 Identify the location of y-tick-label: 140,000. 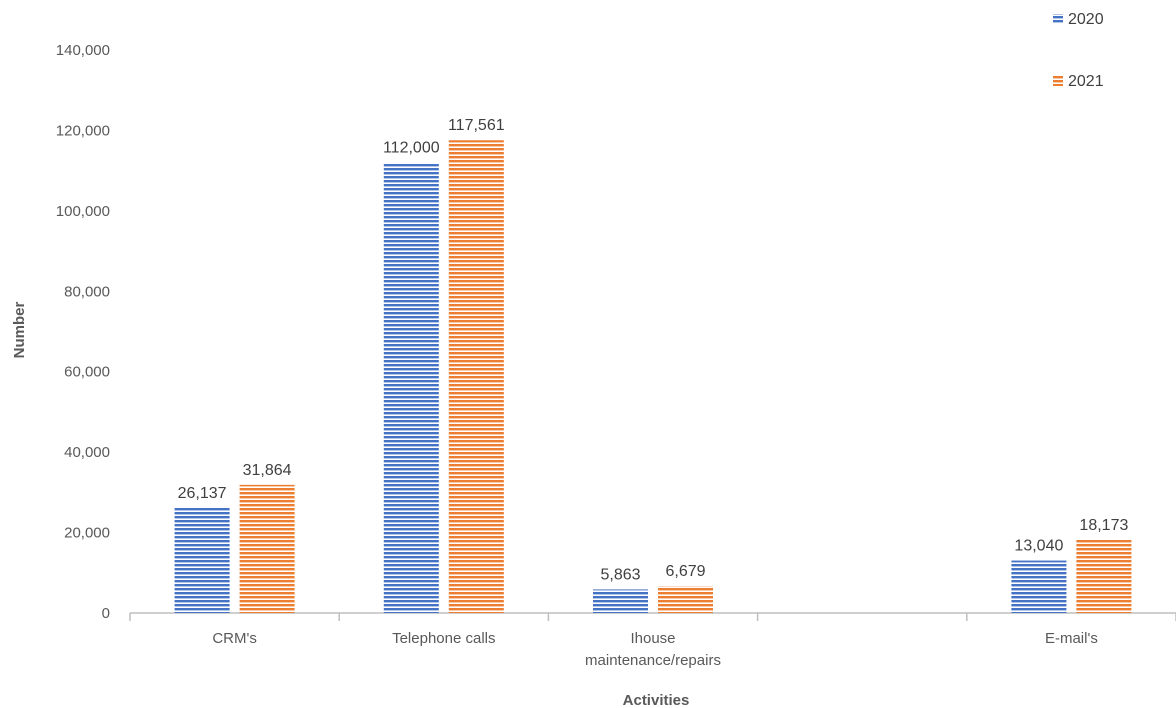
(83, 50).